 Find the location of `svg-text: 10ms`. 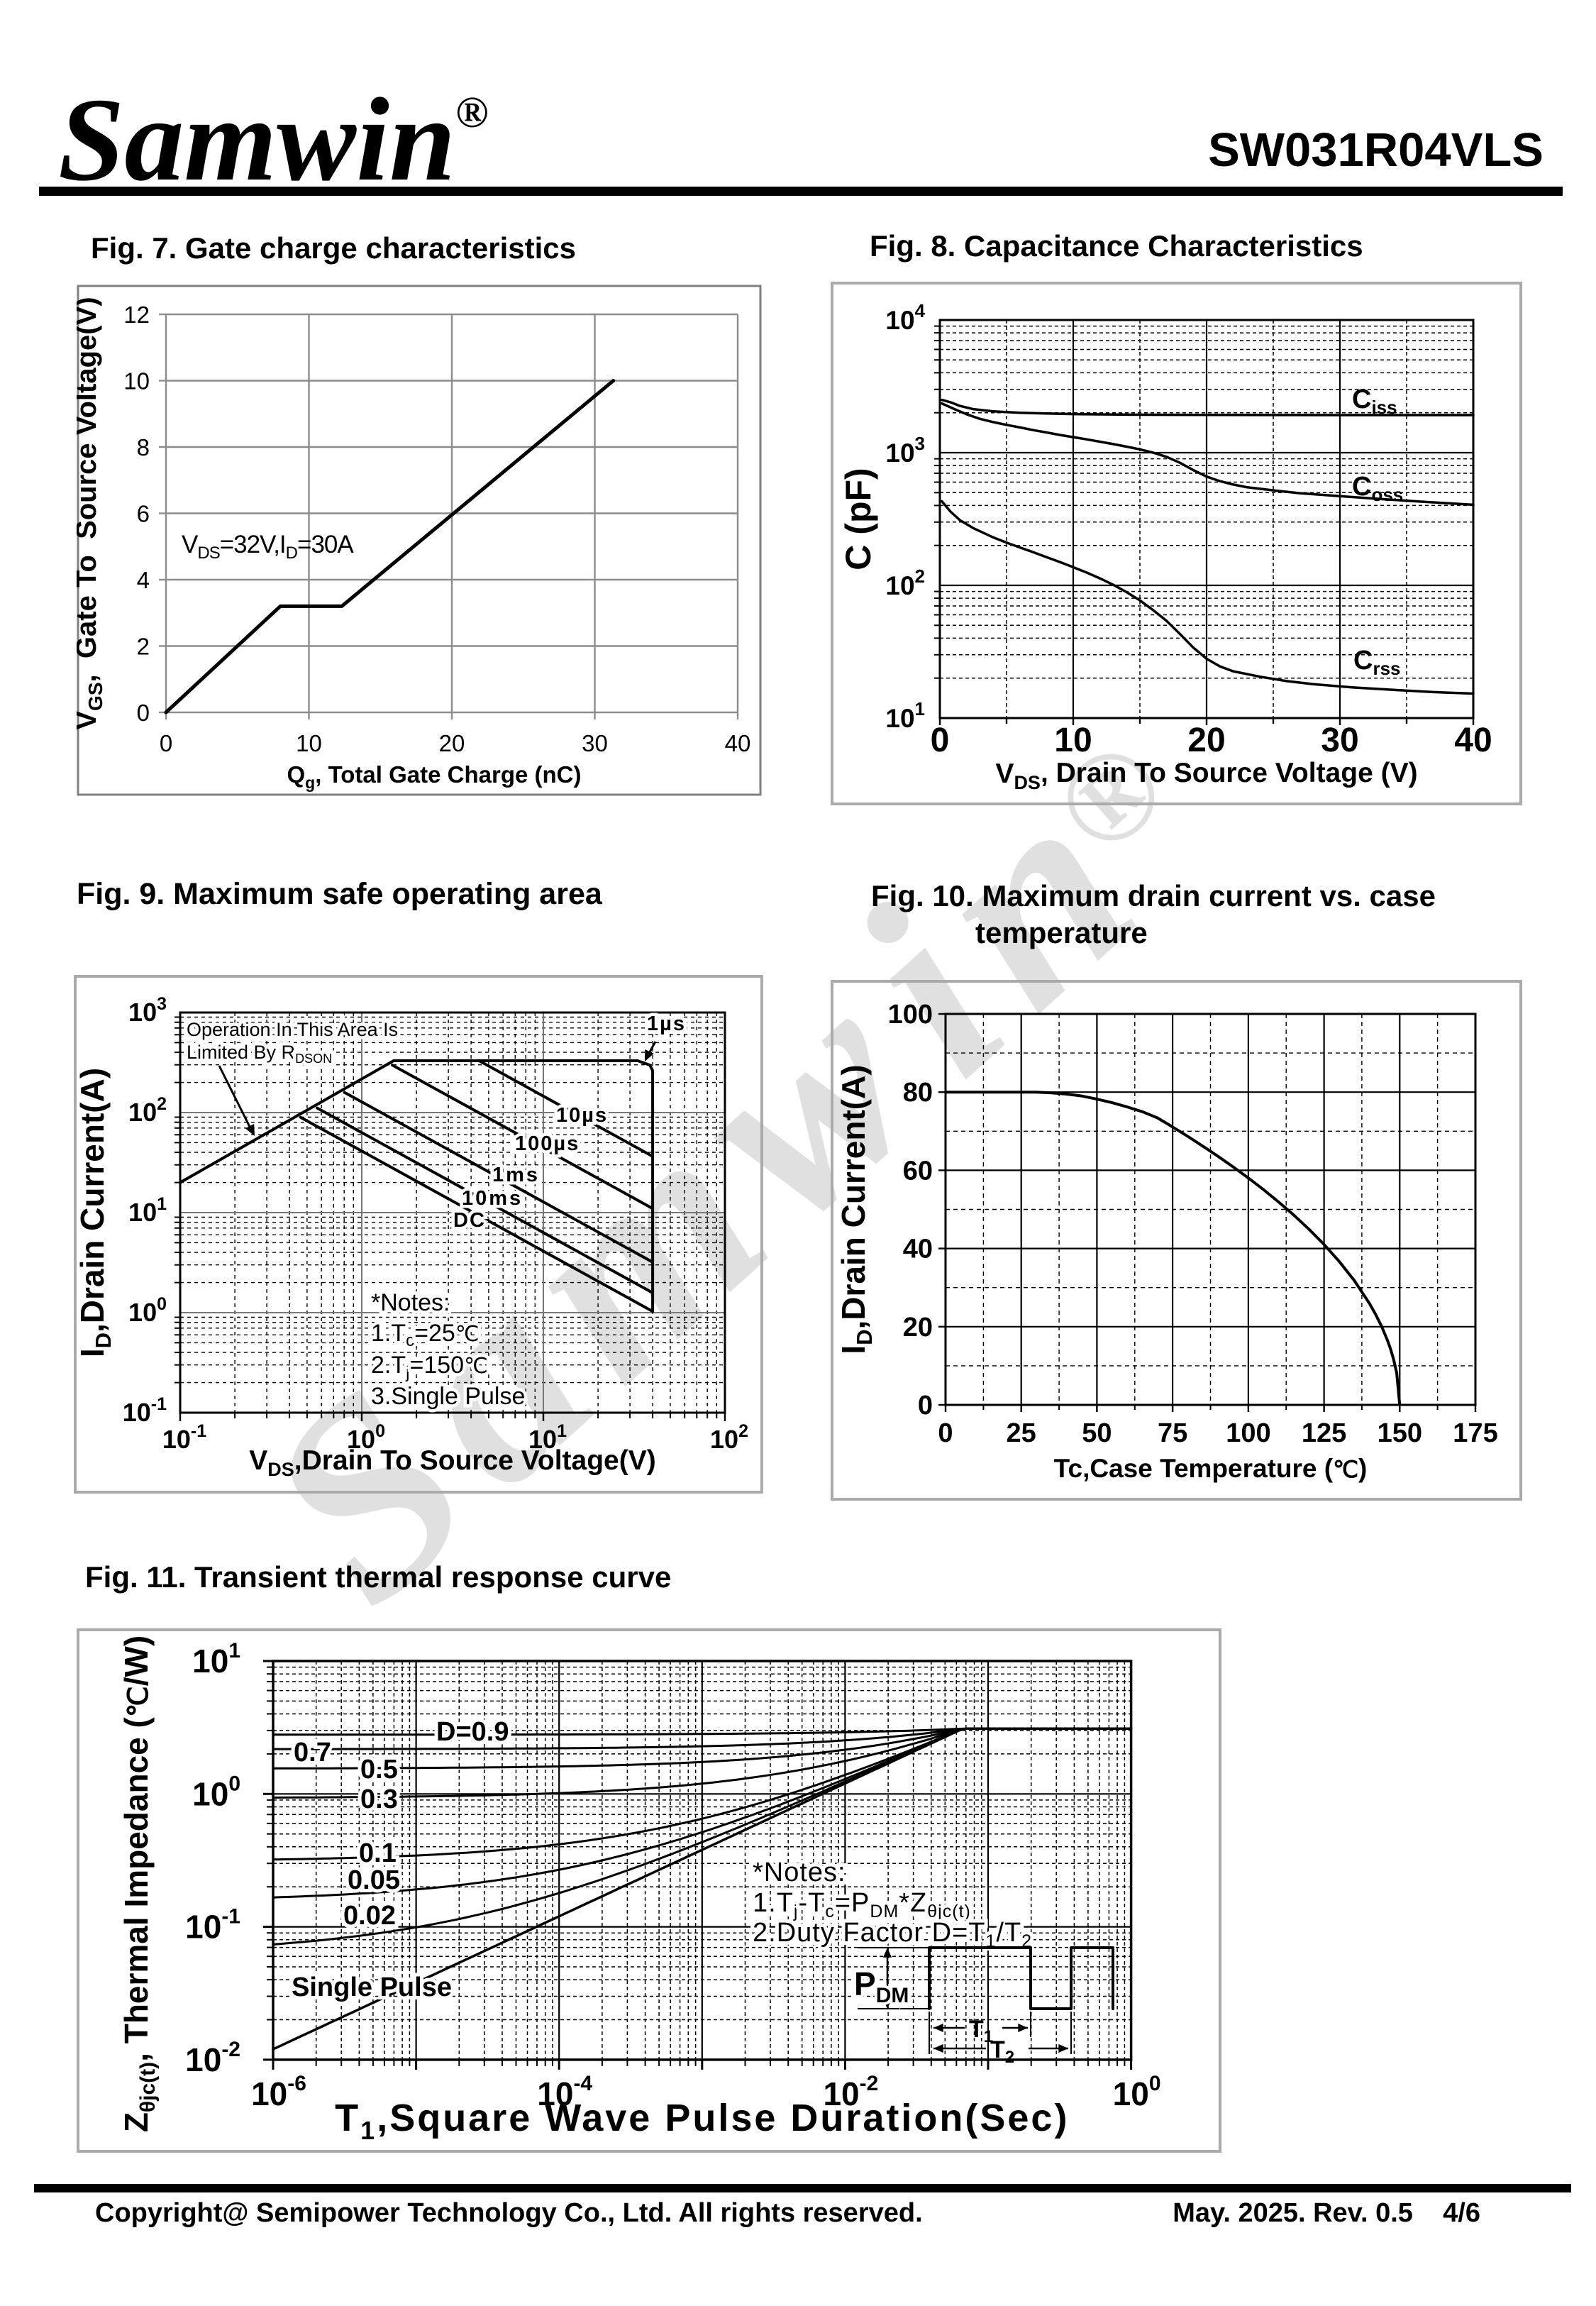

svg-text: 10ms is located at coordinates (492, 1198).